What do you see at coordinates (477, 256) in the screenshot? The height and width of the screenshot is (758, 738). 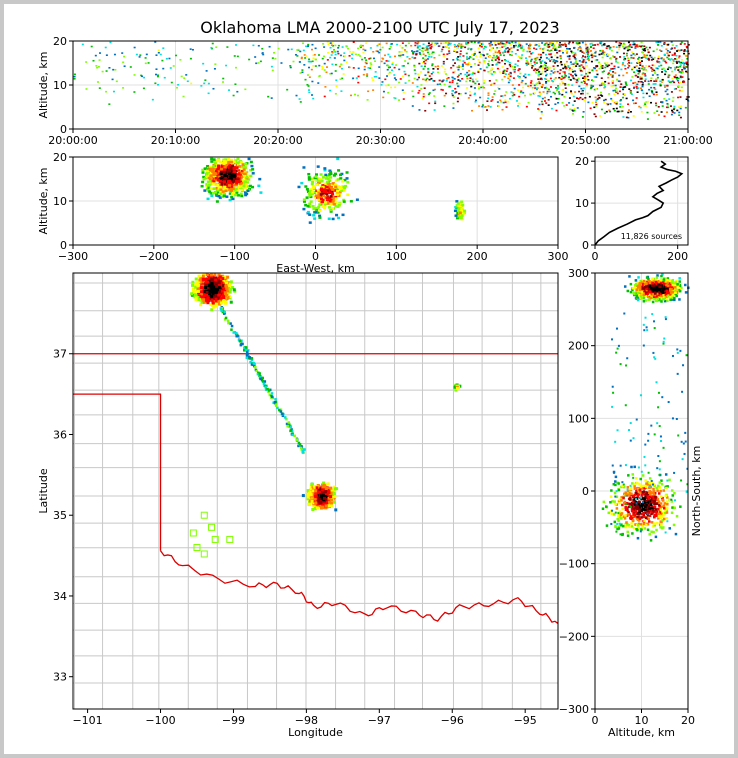 I see `x-tick-label: 200` at bounding box center [477, 256].